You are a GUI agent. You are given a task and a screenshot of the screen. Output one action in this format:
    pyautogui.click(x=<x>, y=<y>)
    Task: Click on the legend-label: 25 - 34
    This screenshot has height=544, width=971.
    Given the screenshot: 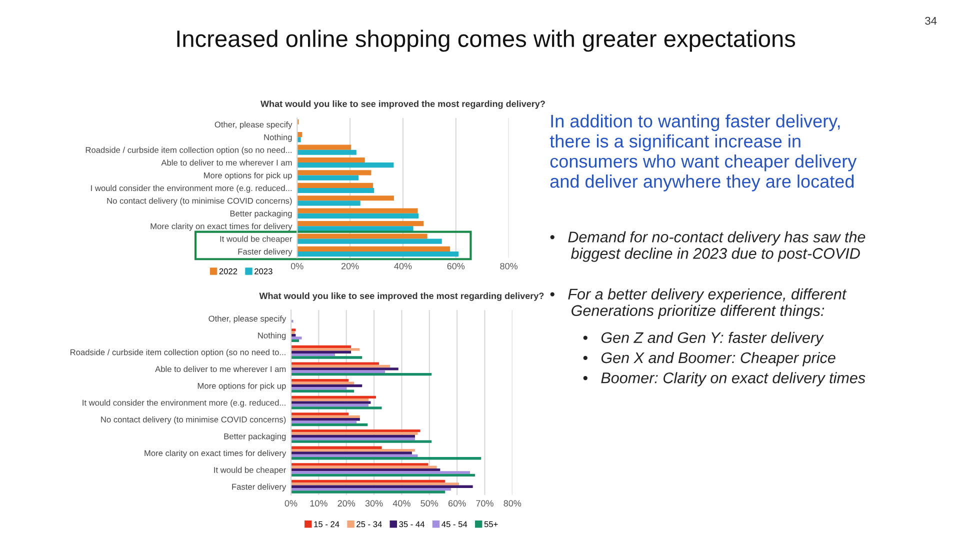 What is the action you would take?
    pyautogui.click(x=369, y=524)
    